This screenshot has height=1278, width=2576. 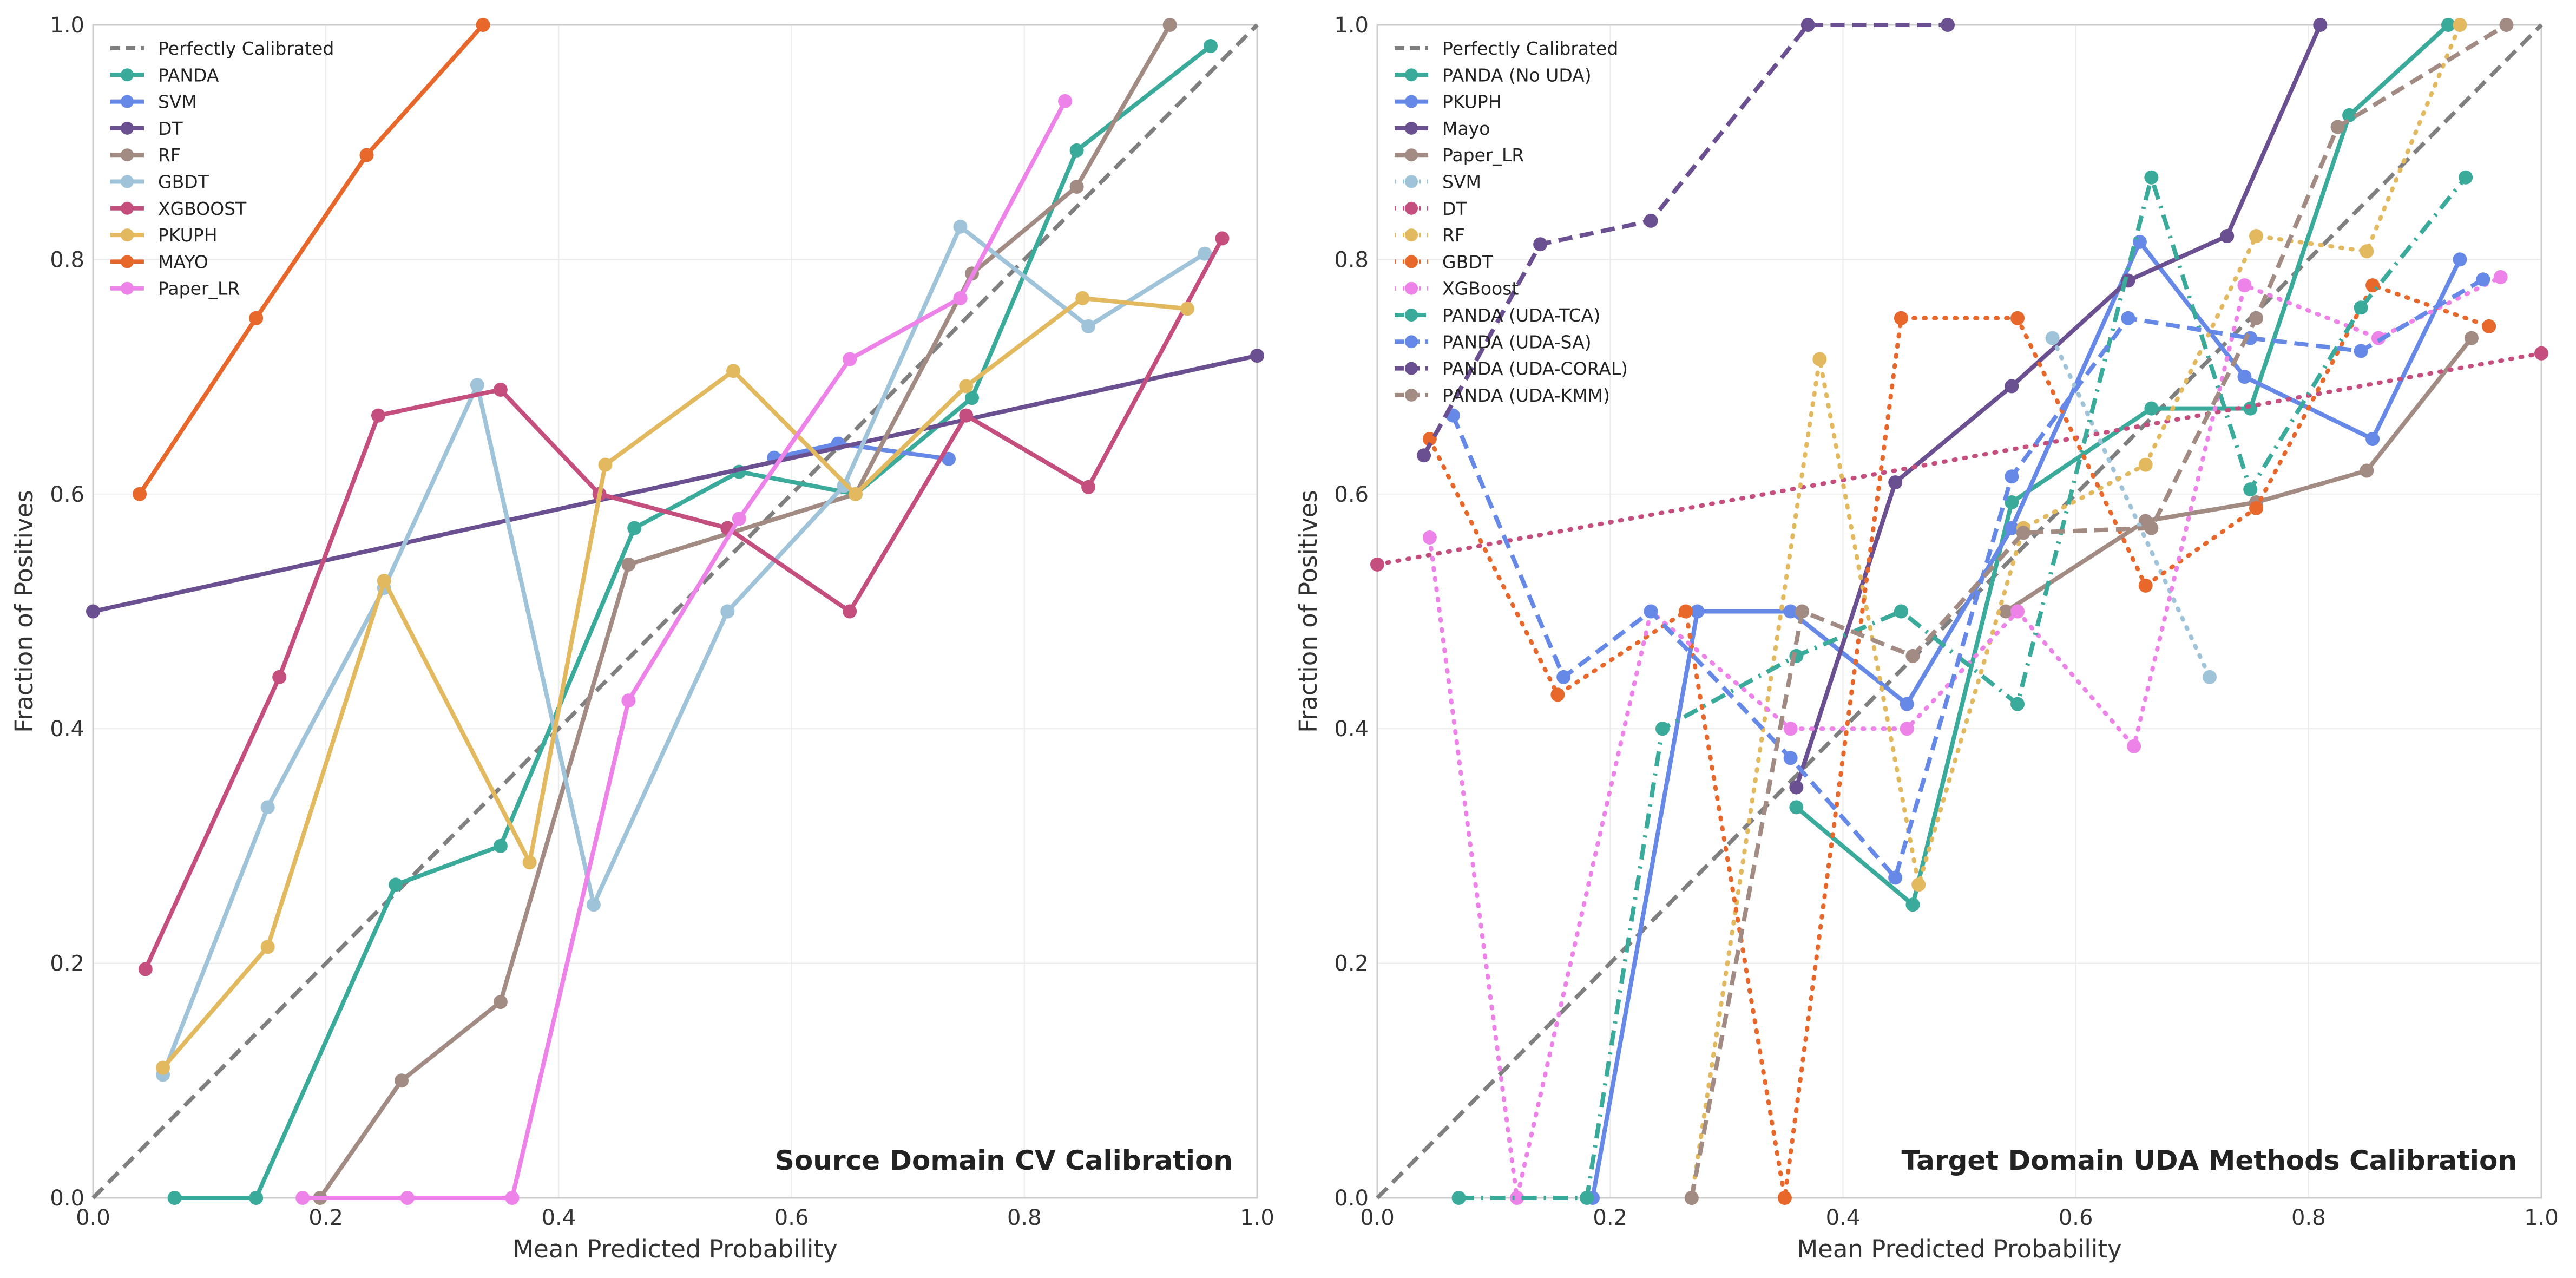 I want to click on right-legend-label: PKUPH, so click(x=1472, y=102).